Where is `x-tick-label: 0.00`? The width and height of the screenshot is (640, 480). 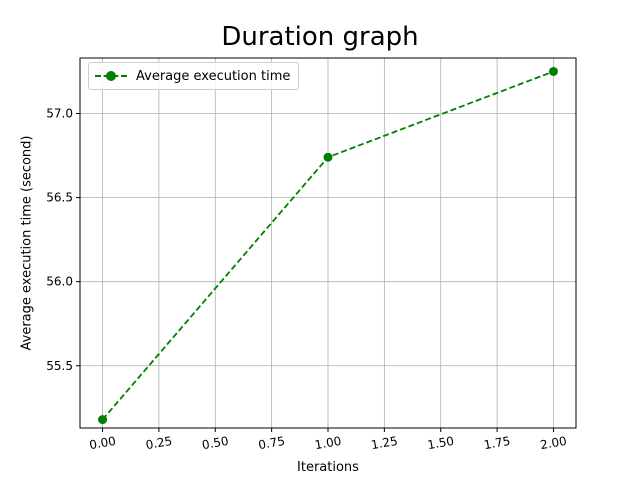 x-tick-label: 0.00 is located at coordinates (102, 443).